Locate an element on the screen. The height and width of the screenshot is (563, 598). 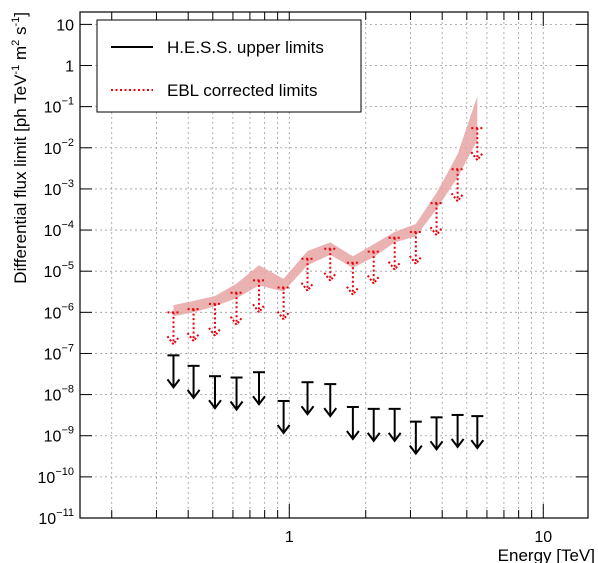
y-tick-label: 10⁻¹ is located at coordinates (59, 106).